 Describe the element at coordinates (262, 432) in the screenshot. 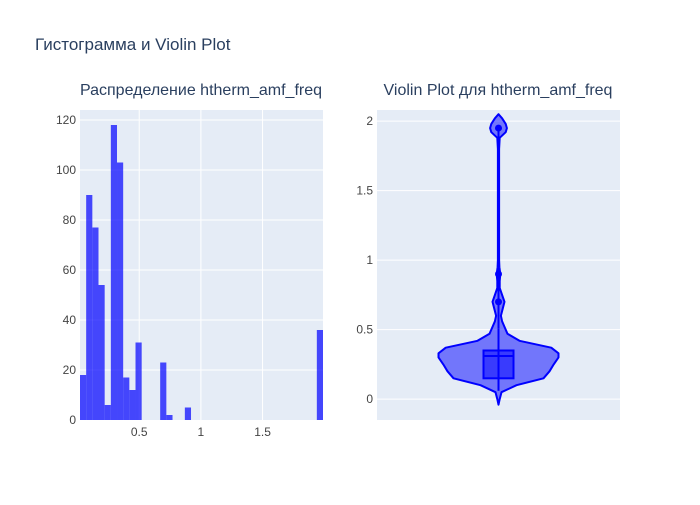

I see `histogram-x-tick-label: 1.5` at that location.